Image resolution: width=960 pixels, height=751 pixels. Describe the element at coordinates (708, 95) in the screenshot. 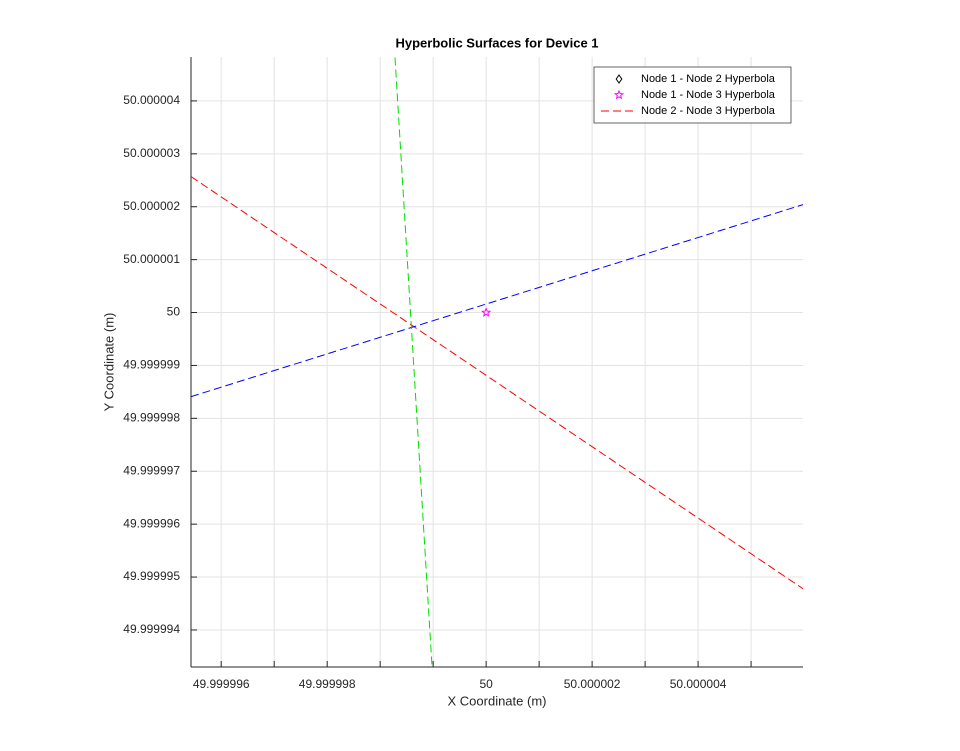

I see `legend-label: Node 1 - Node 3 Hyperbola` at that location.